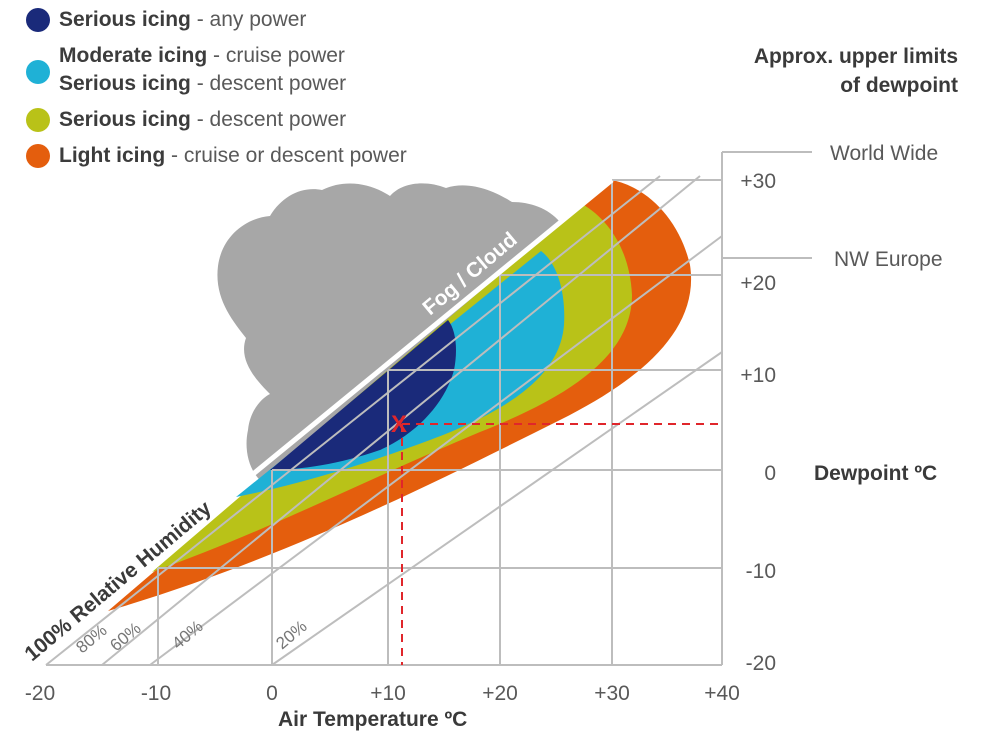 The height and width of the screenshot is (751, 1000). I want to click on rh-20-label: 20%, so click(291, 635).